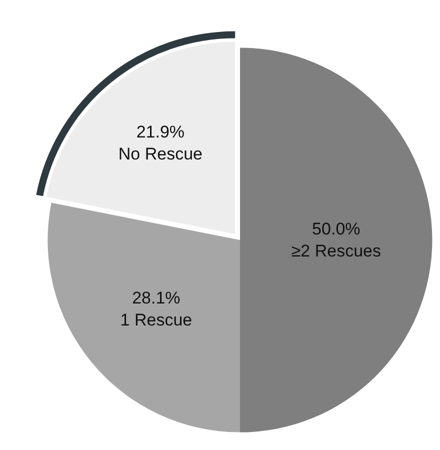 The height and width of the screenshot is (450, 440). What do you see at coordinates (336, 228) in the screenshot?
I see `data-label: 50.0%` at bounding box center [336, 228].